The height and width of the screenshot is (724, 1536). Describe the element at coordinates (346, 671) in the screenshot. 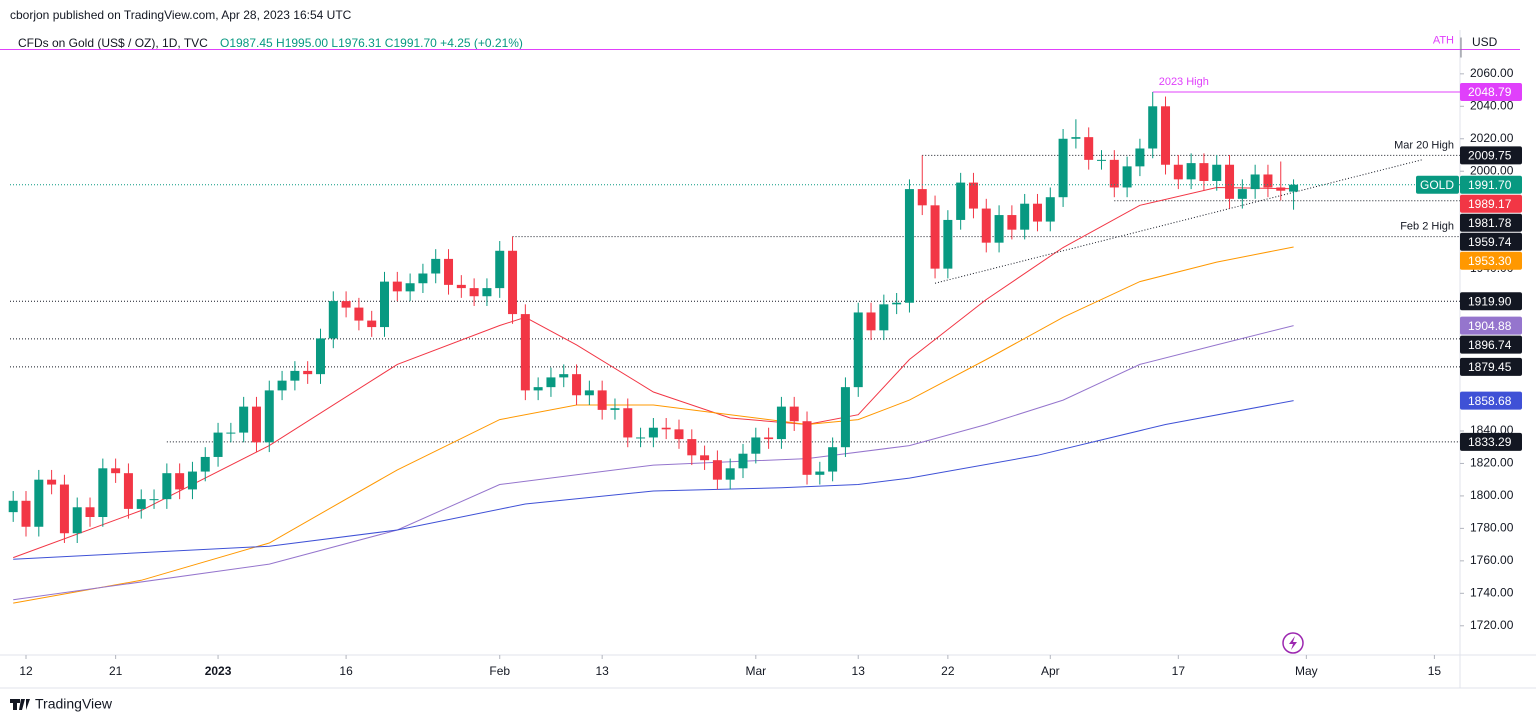

I see `x-tick-label: 16` at that location.